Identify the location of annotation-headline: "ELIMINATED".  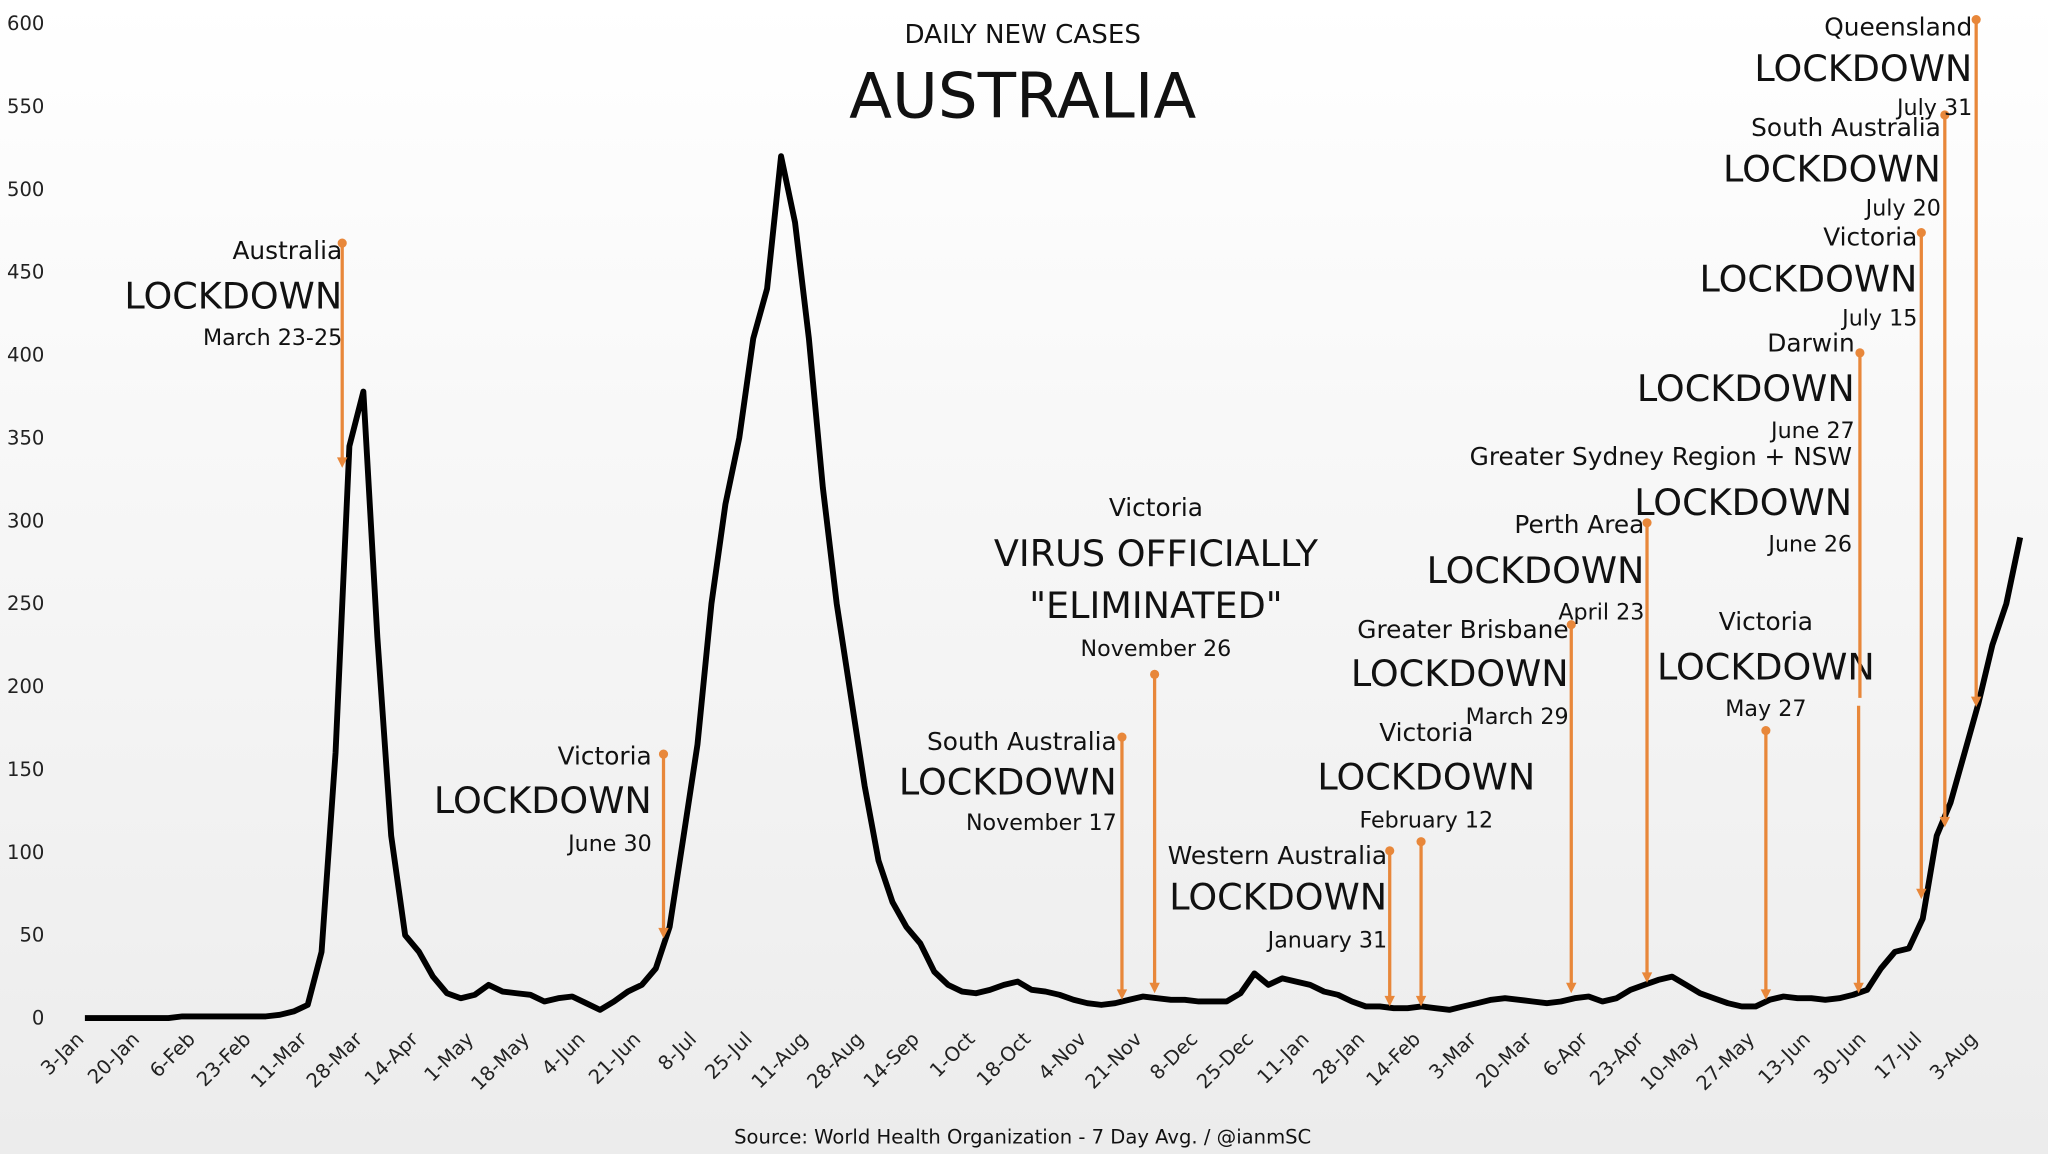
(1155, 605).